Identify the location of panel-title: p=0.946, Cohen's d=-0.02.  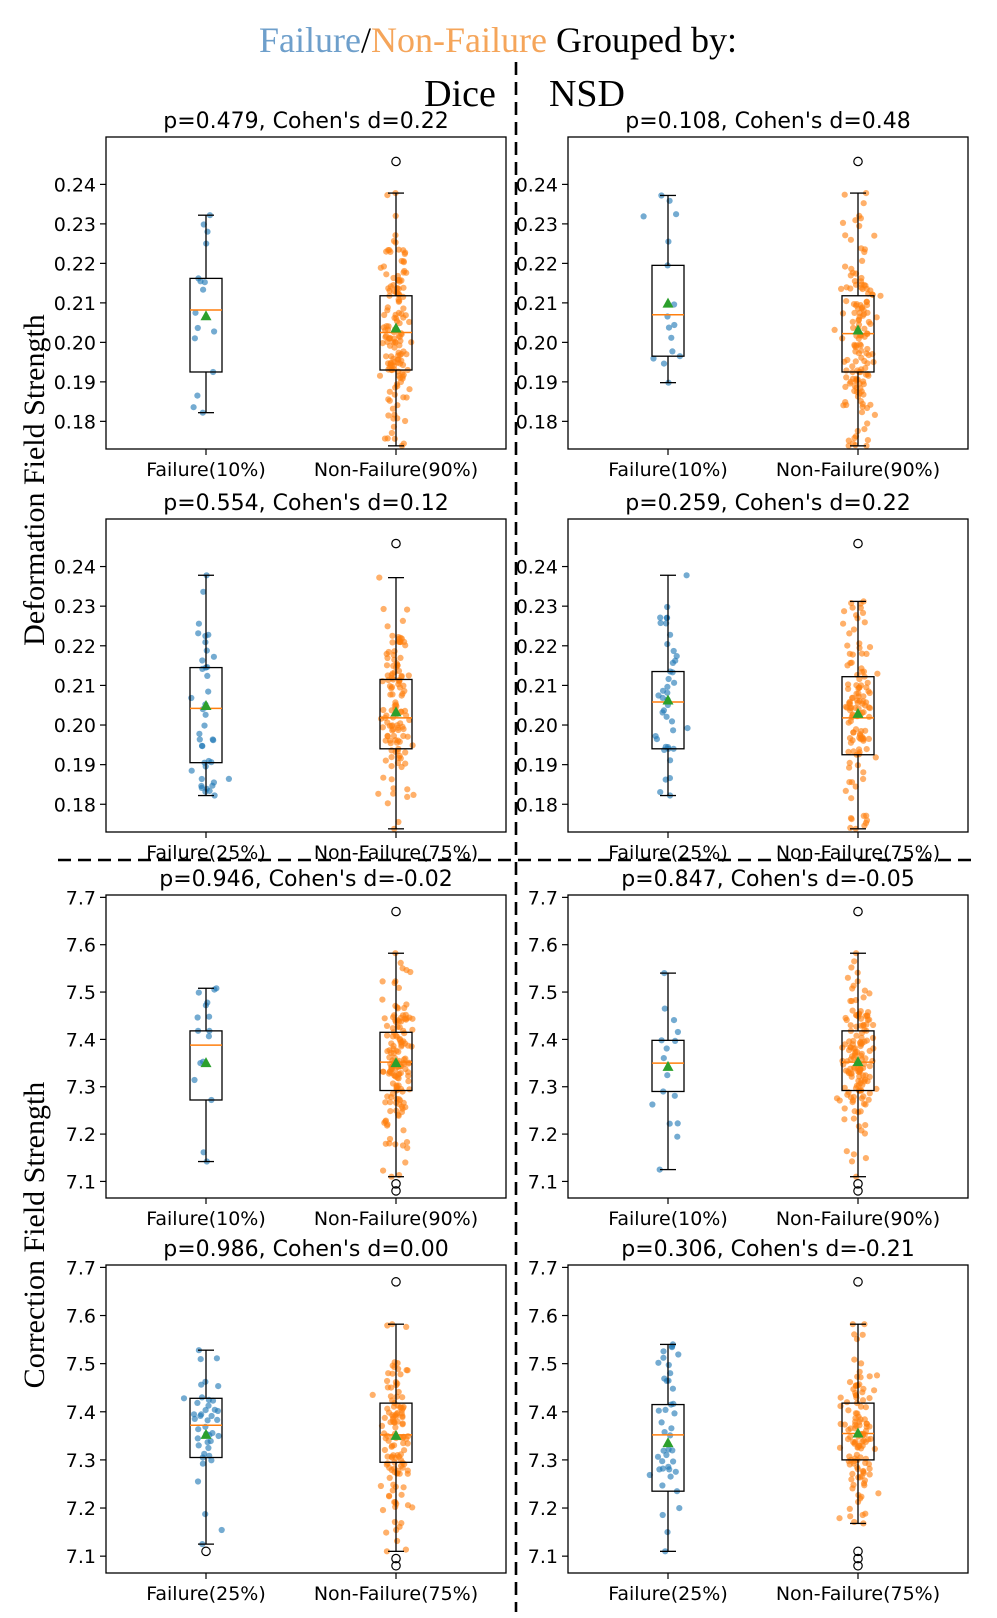
(305, 879).